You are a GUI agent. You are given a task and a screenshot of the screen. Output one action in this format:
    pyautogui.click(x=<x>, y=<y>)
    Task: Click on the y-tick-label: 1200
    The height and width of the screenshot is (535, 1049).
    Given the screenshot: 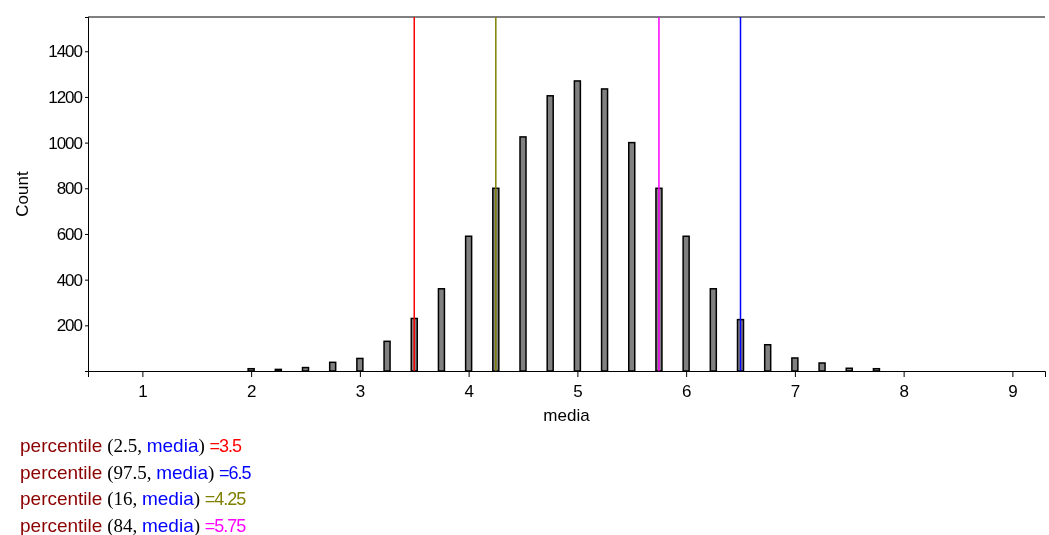 What is the action you would take?
    pyautogui.click(x=65, y=97)
    